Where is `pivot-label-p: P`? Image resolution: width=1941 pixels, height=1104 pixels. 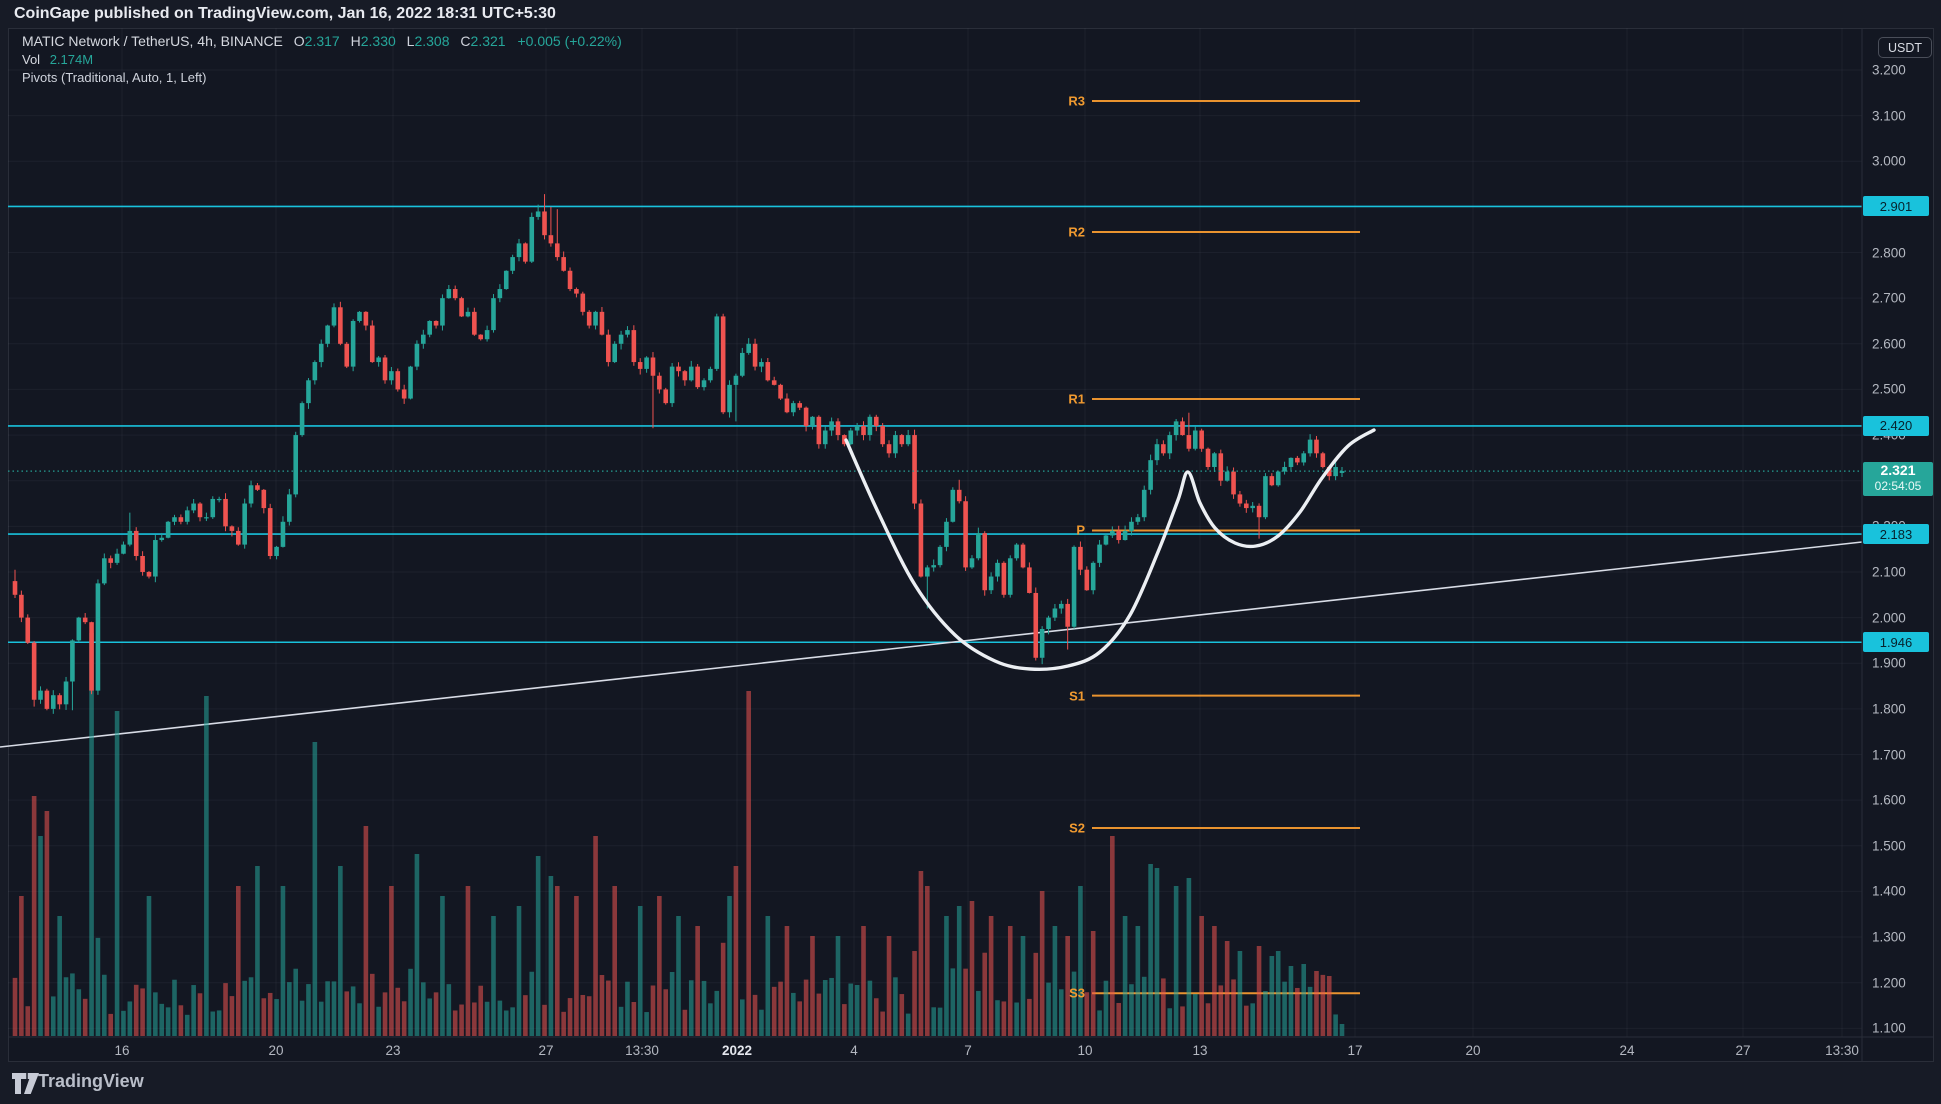
pivot-label-p: P is located at coordinates (1080, 530).